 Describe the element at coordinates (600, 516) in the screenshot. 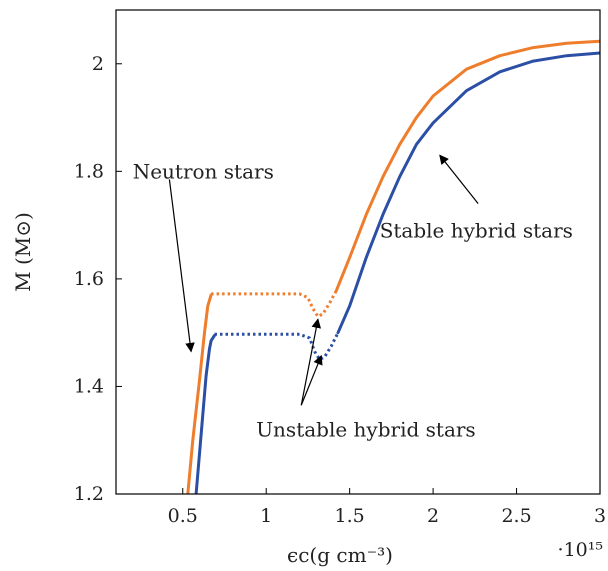

I see `x-tick-label: 3` at that location.